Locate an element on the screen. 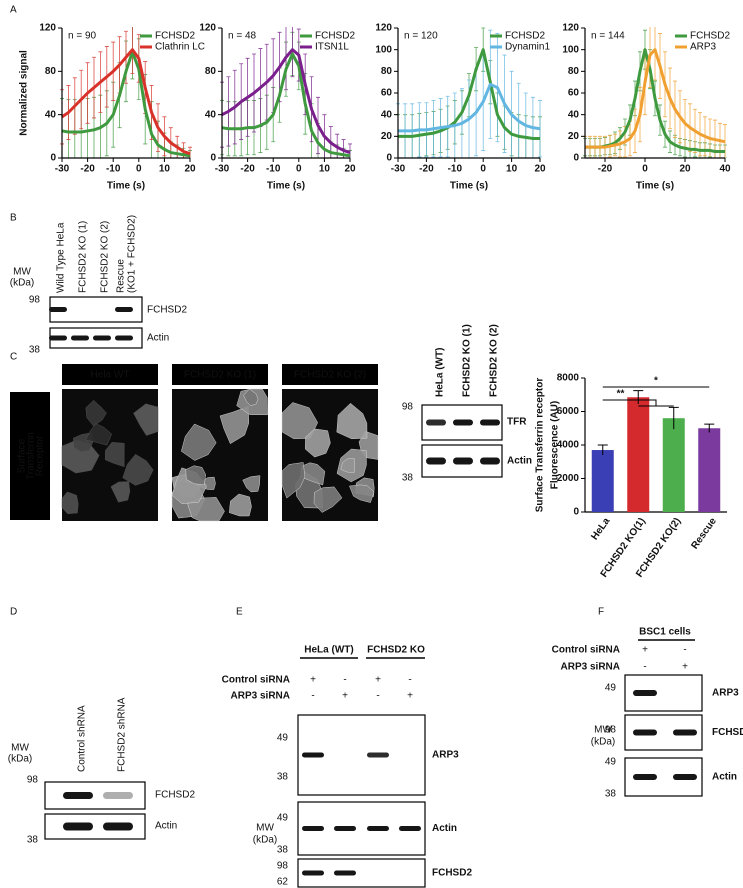  x-tick-label: -10 is located at coordinates (455, 169).